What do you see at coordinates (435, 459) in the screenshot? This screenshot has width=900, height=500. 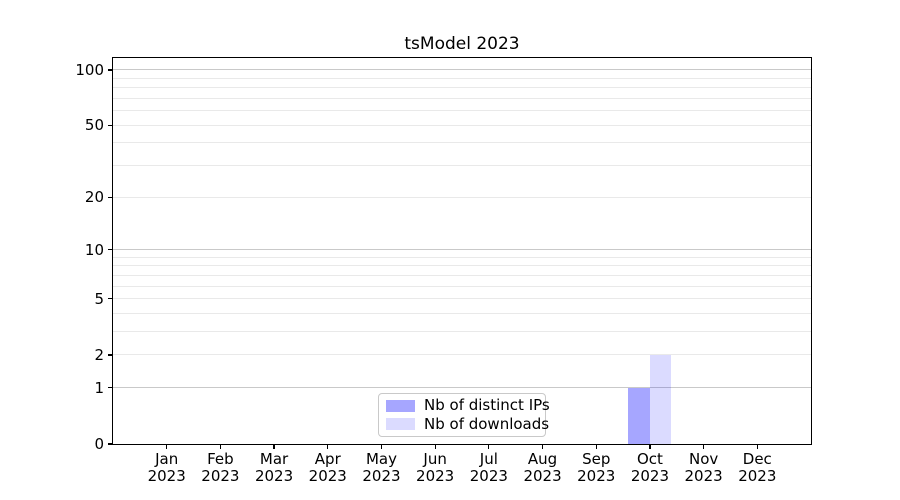 I see `x-tick-label-month: Jun` at bounding box center [435, 459].